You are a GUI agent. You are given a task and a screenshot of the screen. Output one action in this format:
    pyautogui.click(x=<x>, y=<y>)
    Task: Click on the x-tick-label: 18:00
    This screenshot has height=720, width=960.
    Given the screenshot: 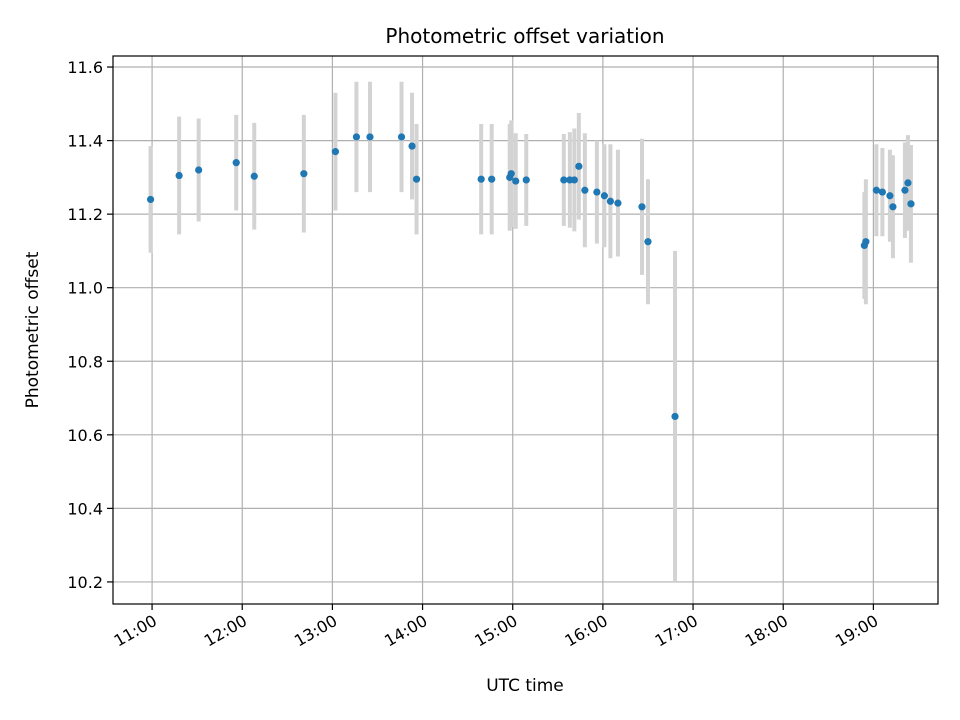 What is the action you would take?
    pyautogui.click(x=766, y=631)
    